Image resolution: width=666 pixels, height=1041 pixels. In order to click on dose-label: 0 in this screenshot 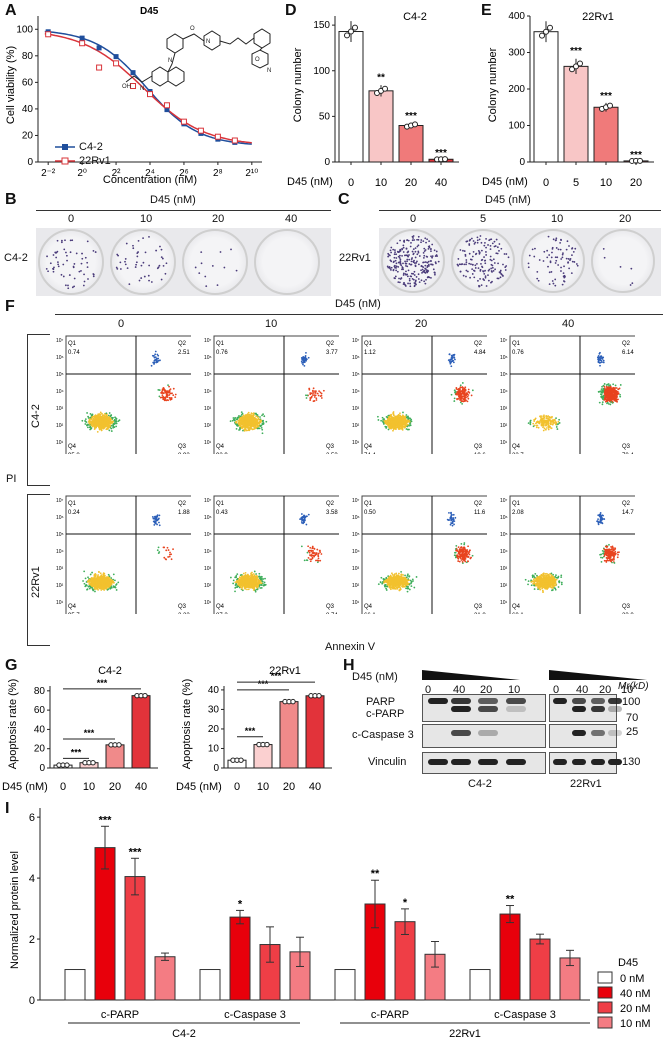, I will do `click(546, 183)`.